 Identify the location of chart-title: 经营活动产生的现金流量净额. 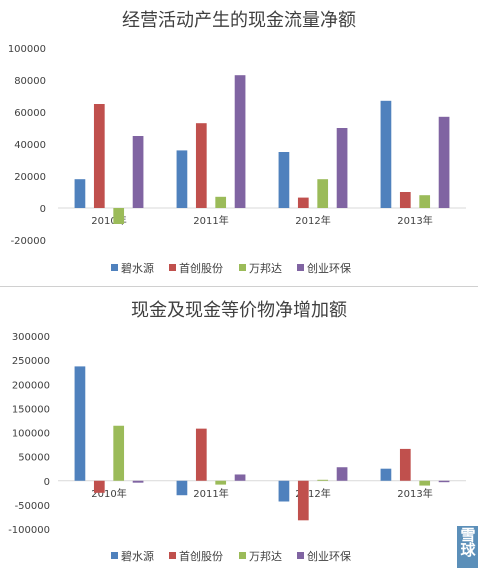
(239, 20).